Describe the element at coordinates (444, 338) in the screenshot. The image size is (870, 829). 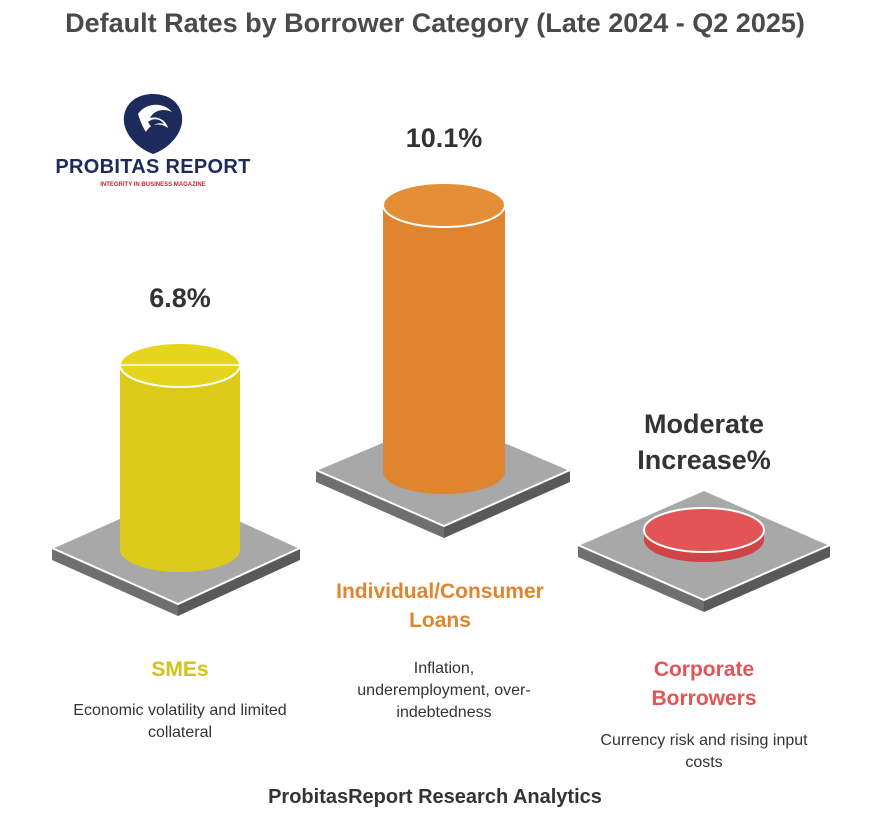
I see `bar-consumer` at that location.